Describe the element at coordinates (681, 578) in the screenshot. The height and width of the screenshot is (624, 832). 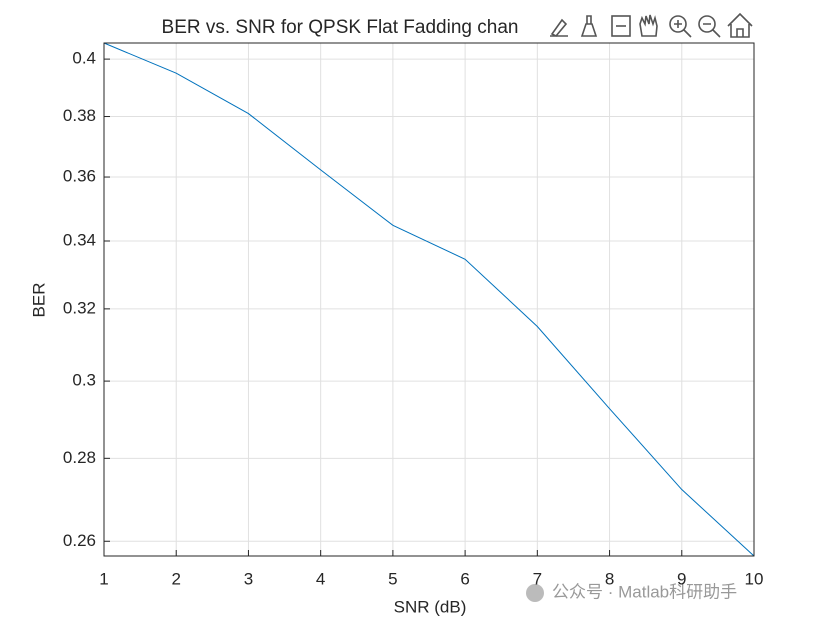
I see `x-tick-label: 9` at that location.